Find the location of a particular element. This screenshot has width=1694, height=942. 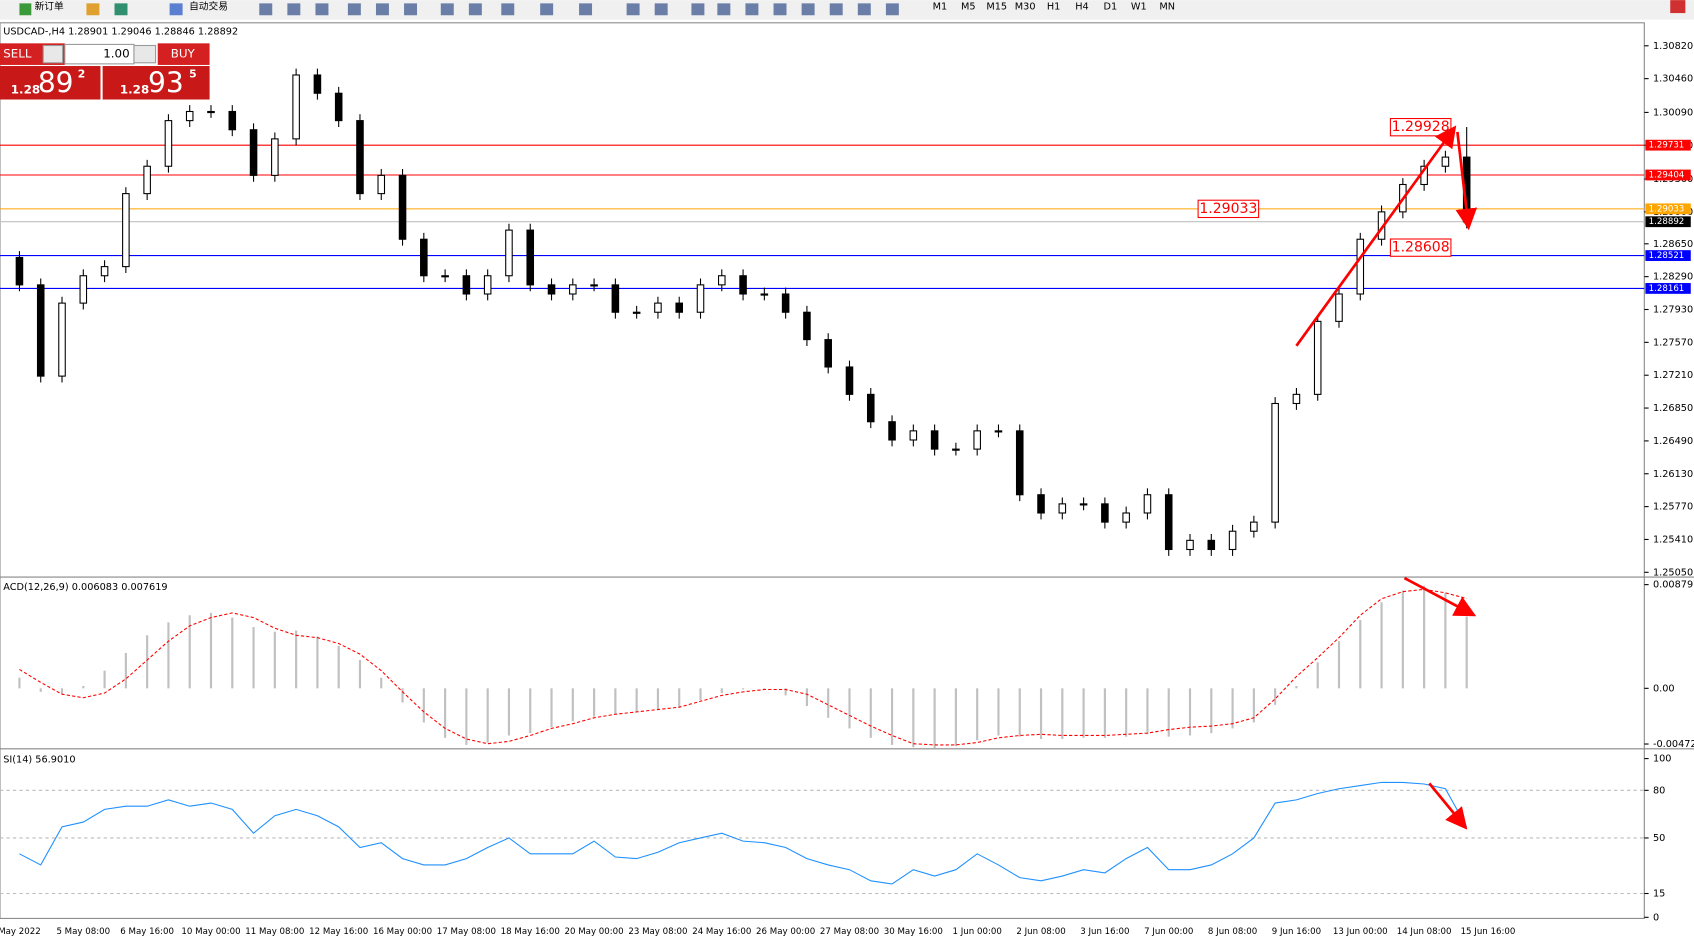

rsi-title: SI(14) 56.9010 is located at coordinates (39, 760).